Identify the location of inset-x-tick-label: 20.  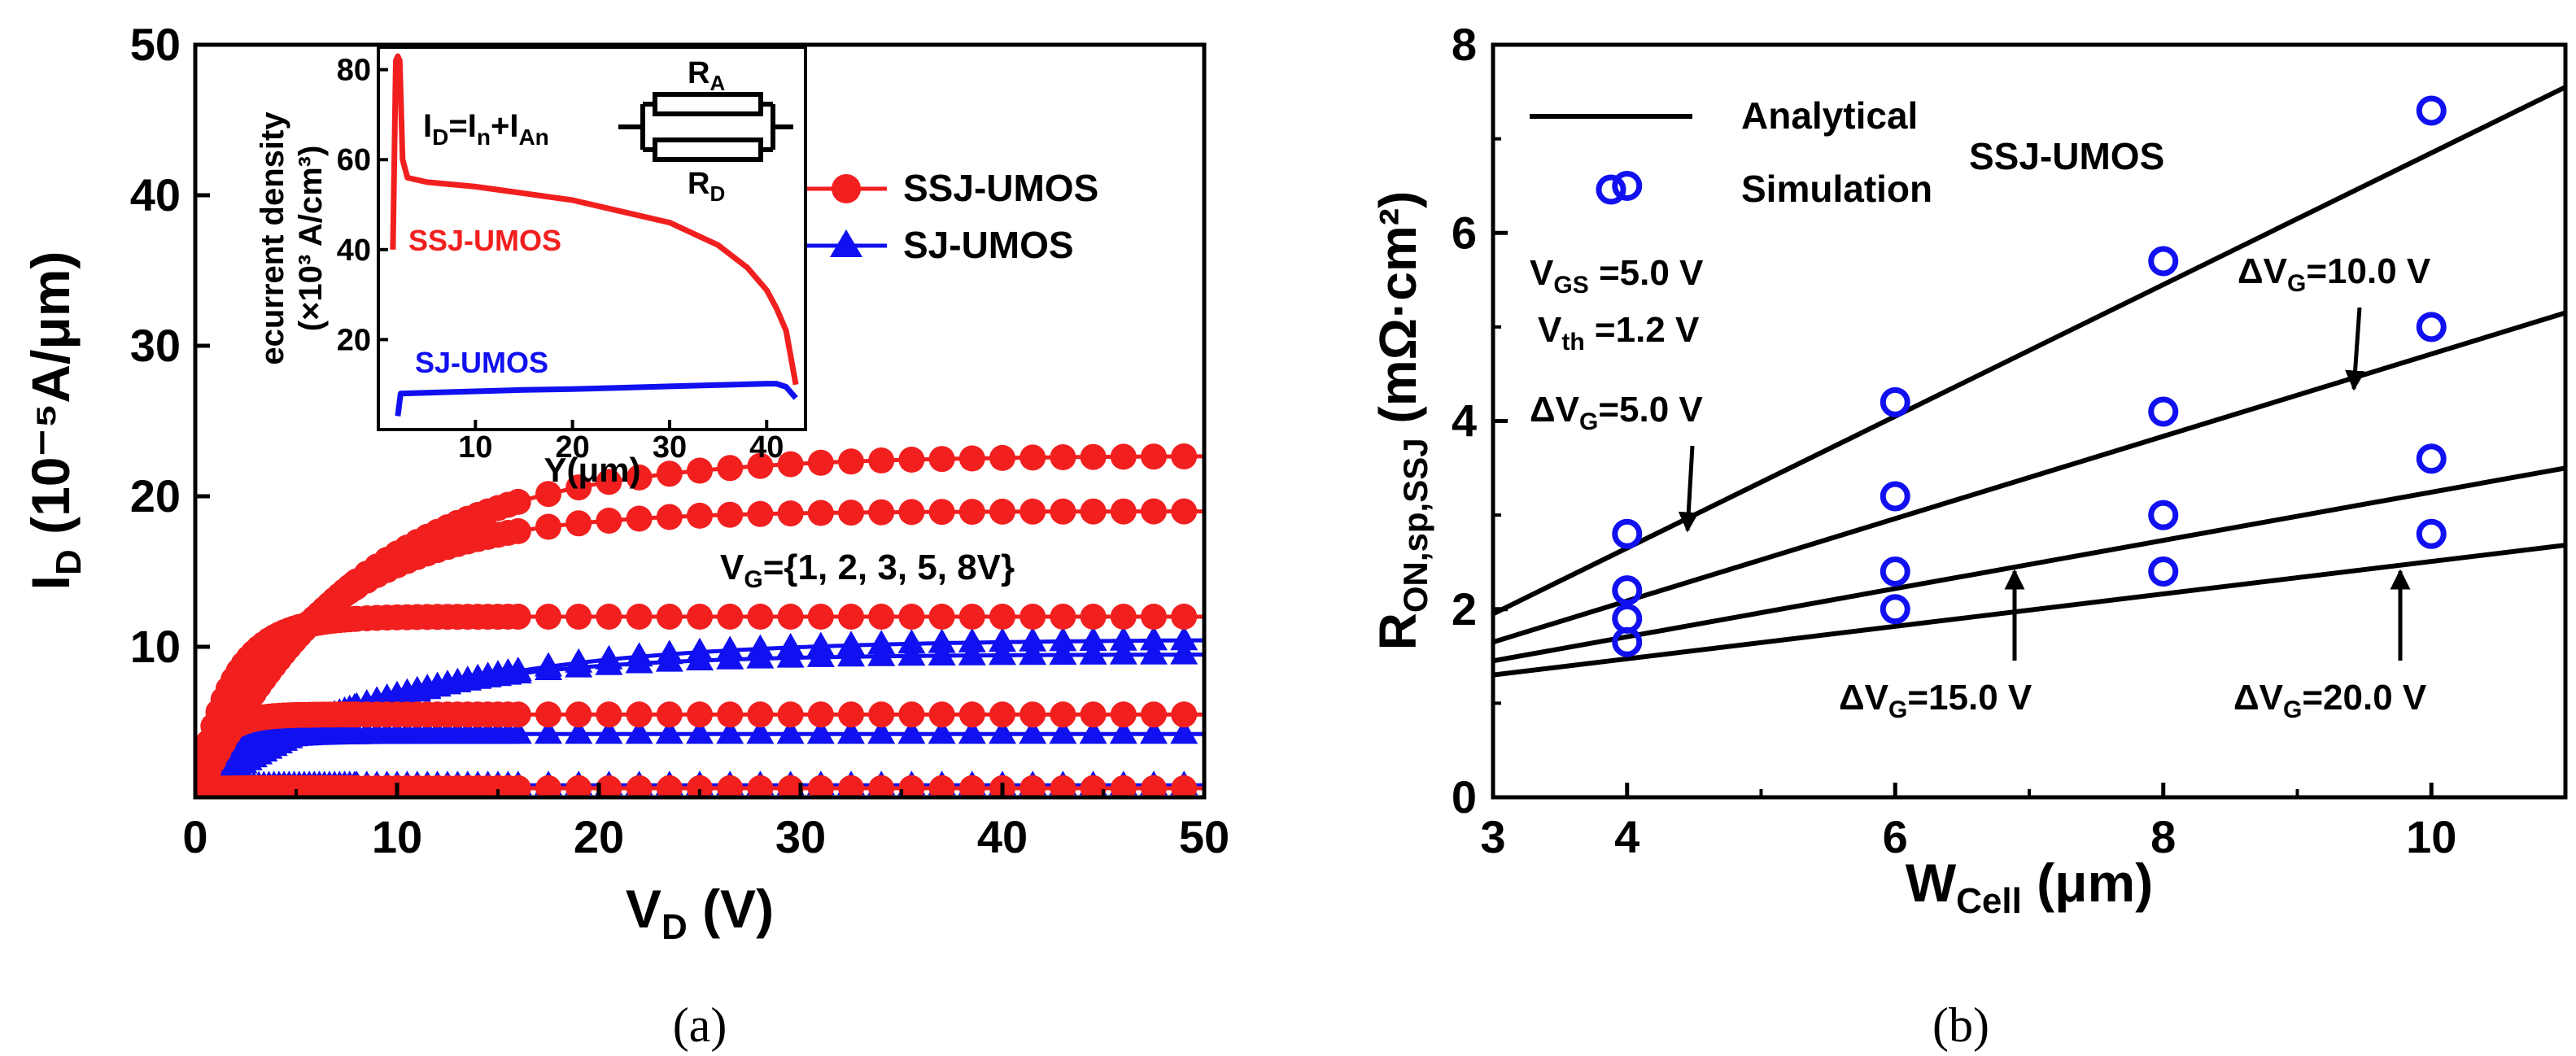
(572, 448).